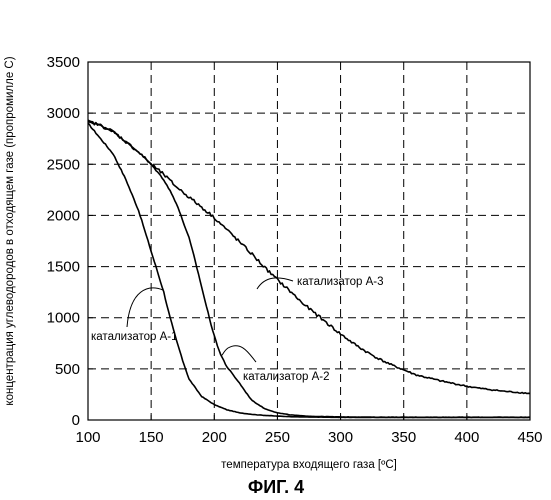  I want to click on x-tick-label: 200, so click(214, 437).